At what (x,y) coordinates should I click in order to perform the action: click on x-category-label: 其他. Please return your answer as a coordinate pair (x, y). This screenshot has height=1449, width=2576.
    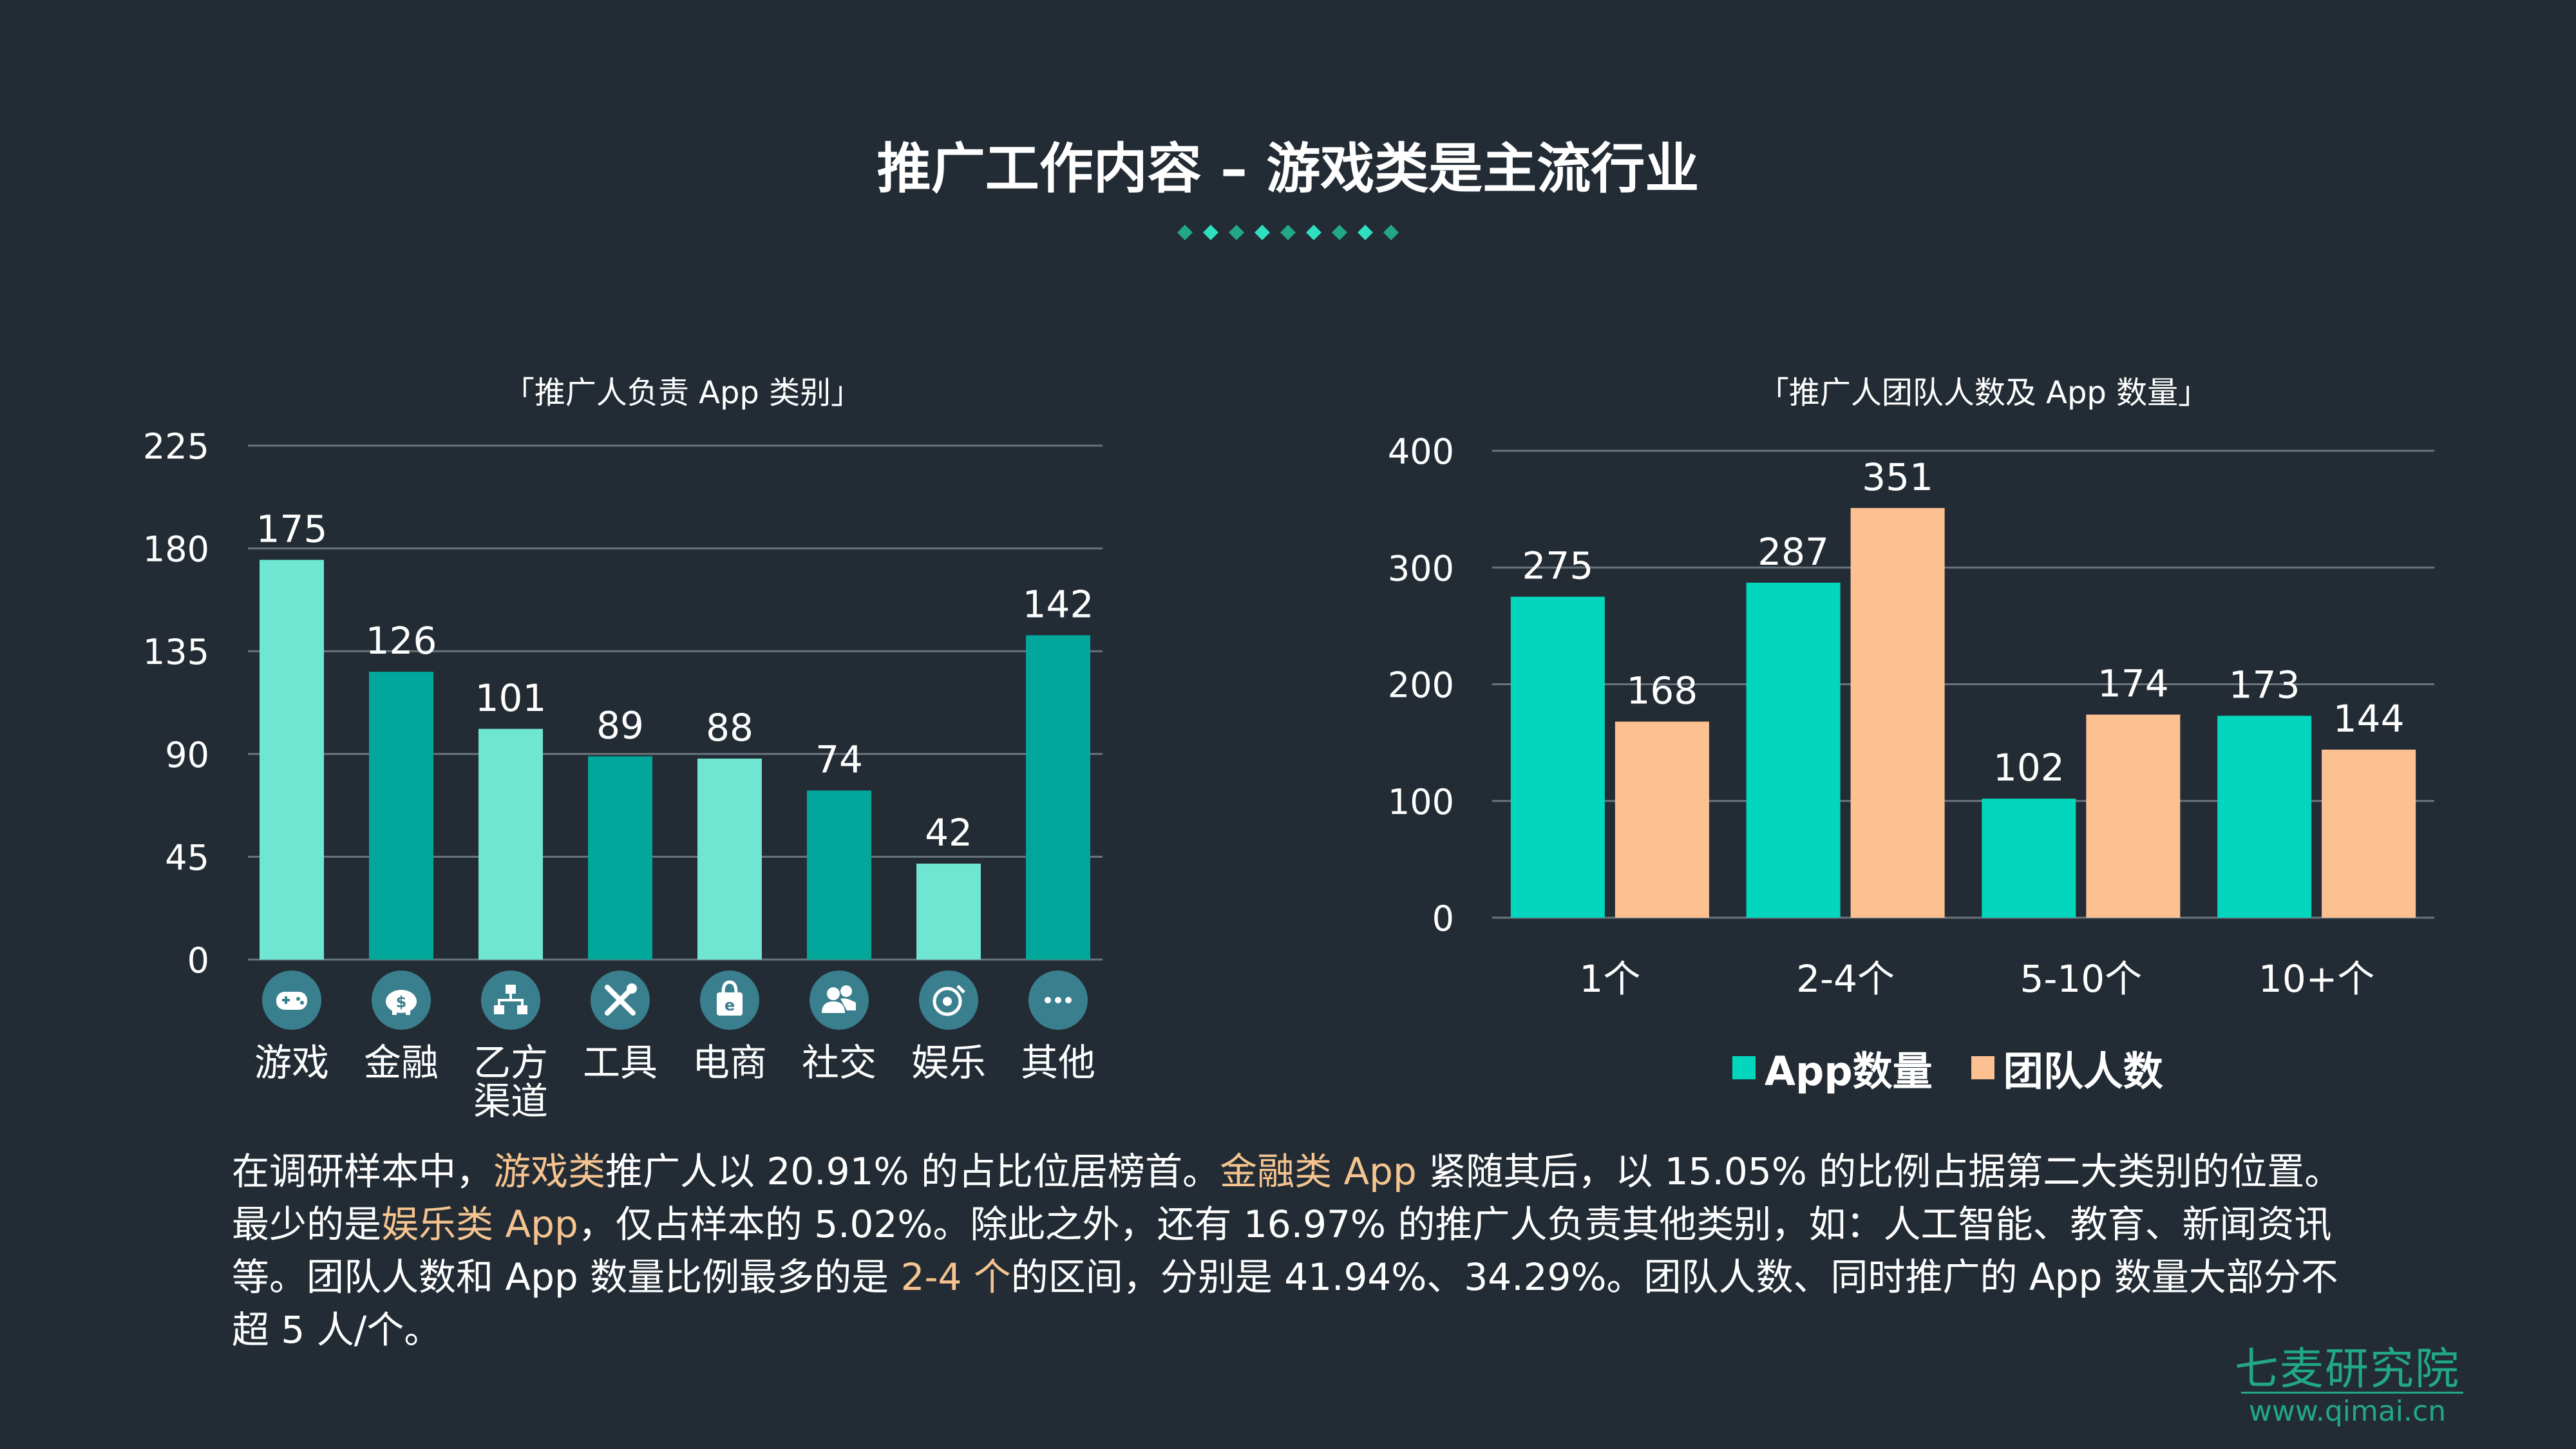
    Looking at the image, I should click on (1058, 1062).